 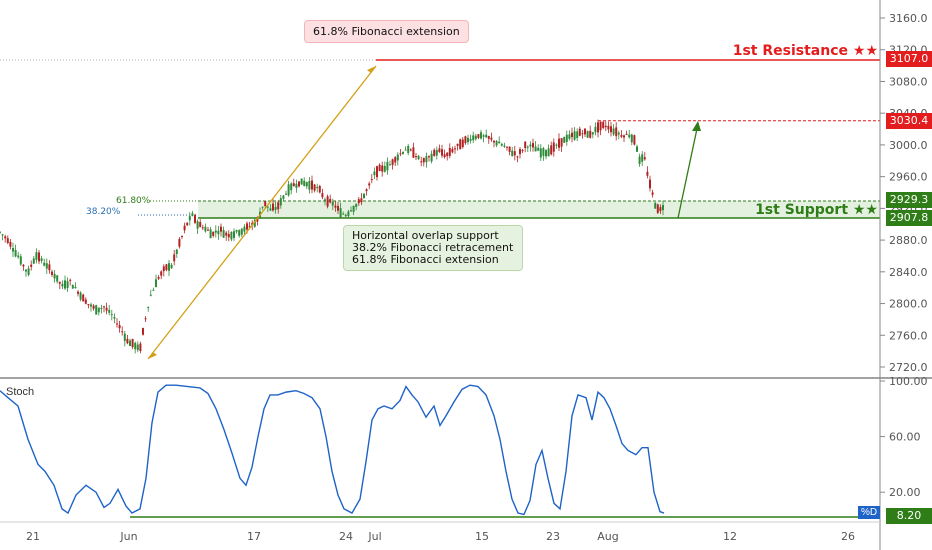 I want to click on time-tick-label: 15, so click(x=482, y=536).